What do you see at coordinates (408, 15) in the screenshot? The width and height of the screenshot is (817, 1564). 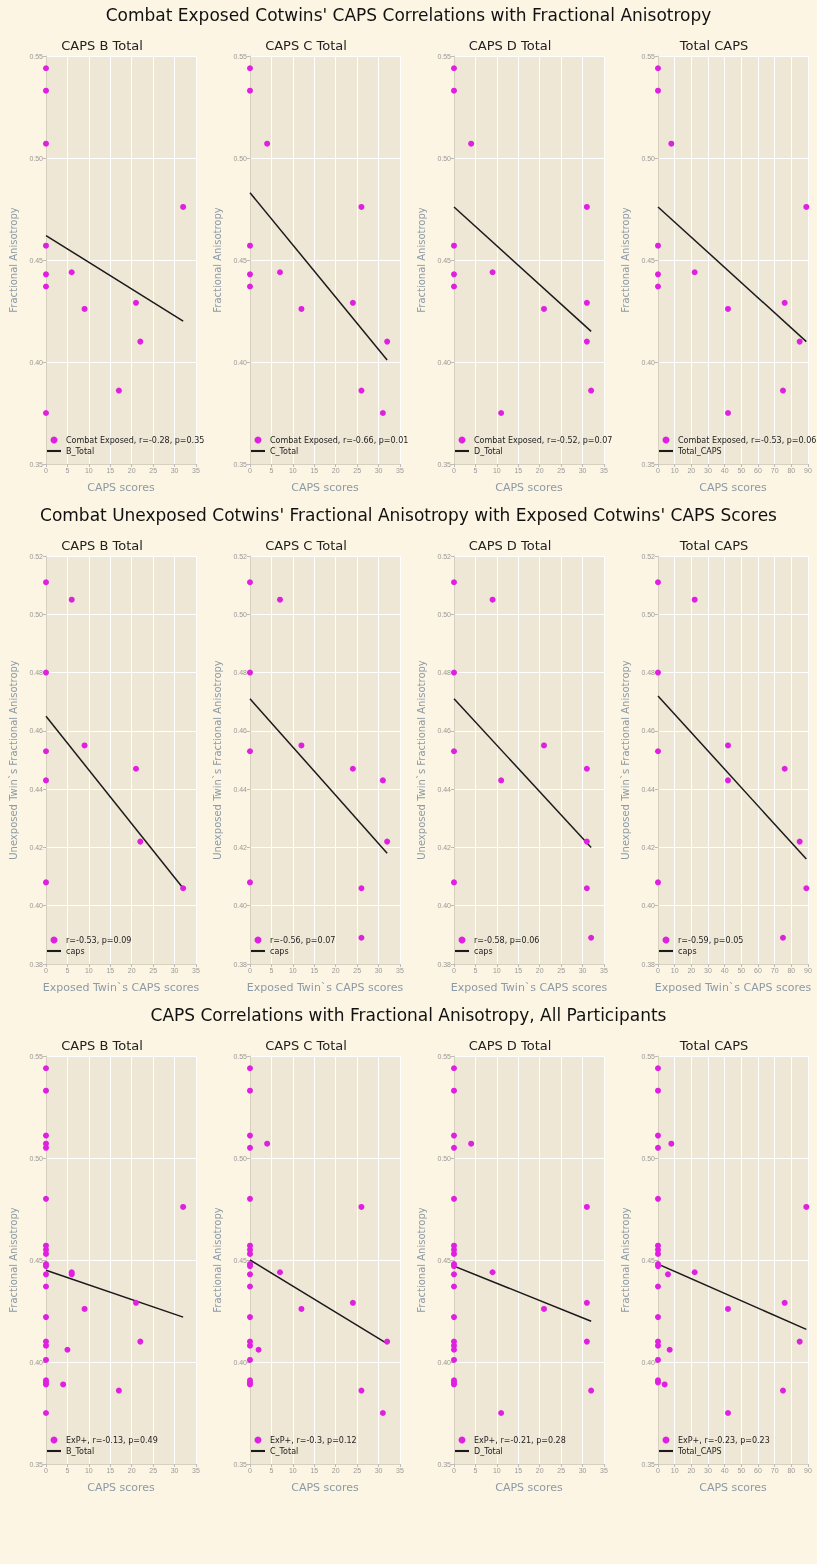 I see `text: Combat Exposed Cotwins' CAPS Correlations with Fractional Anisotropy` at bounding box center [408, 15].